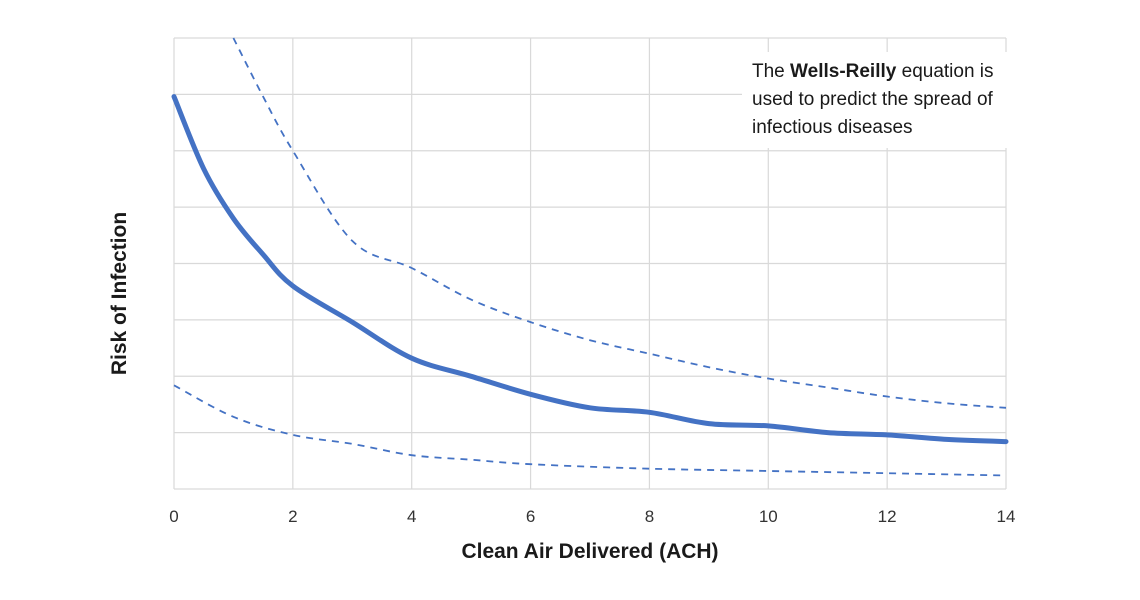  I want to click on x-tick-label: 4, so click(411, 516).